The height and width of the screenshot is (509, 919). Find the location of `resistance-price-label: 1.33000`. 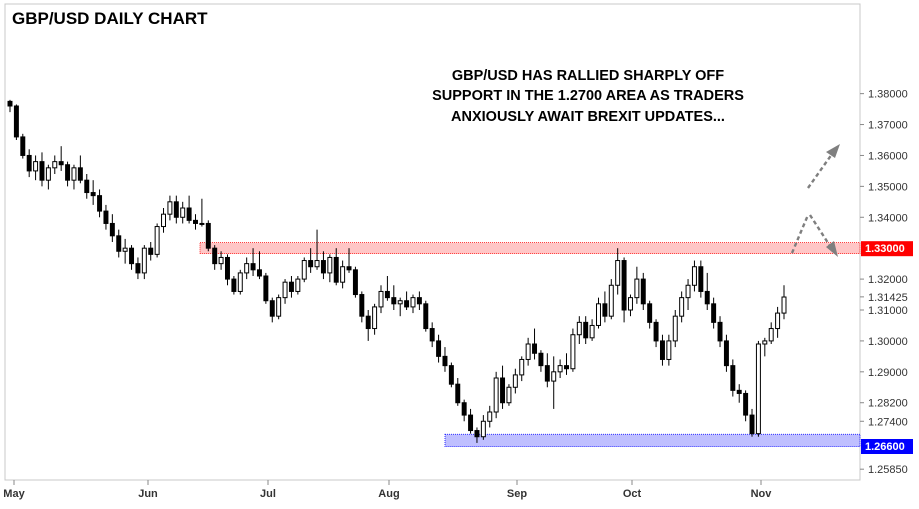

resistance-price-label: 1.33000 is located at coordinates (885, 249).